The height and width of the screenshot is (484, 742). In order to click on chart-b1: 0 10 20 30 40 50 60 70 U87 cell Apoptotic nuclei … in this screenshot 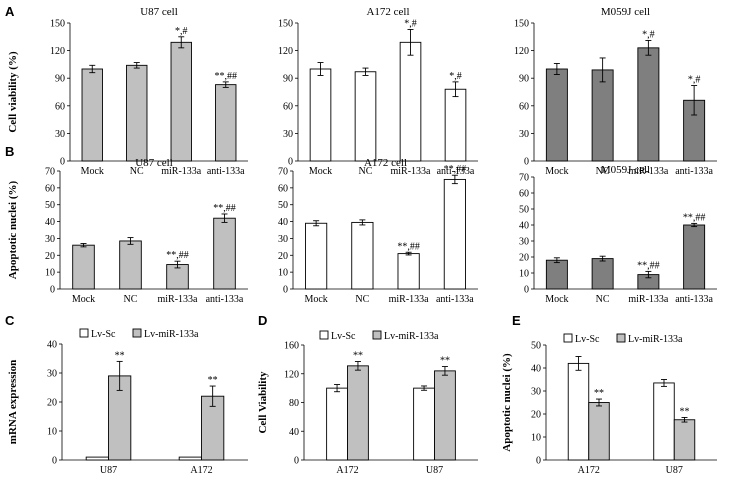, I will do `click(127, 231)`.